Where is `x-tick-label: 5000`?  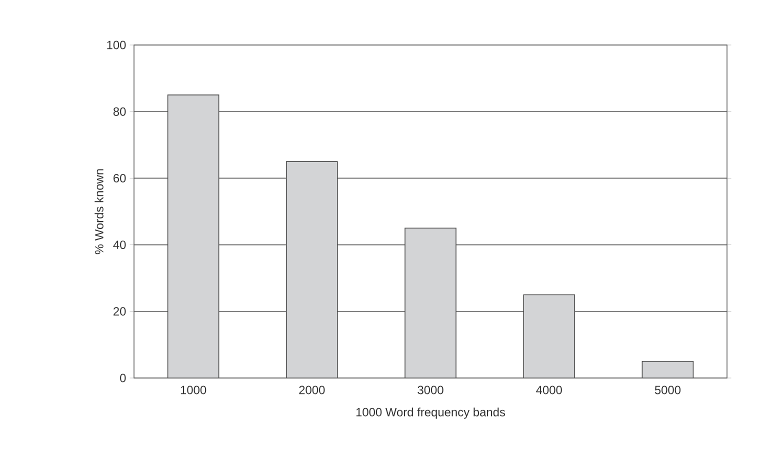
x-tick-label: 5000 is located at coordinates (667, 390).